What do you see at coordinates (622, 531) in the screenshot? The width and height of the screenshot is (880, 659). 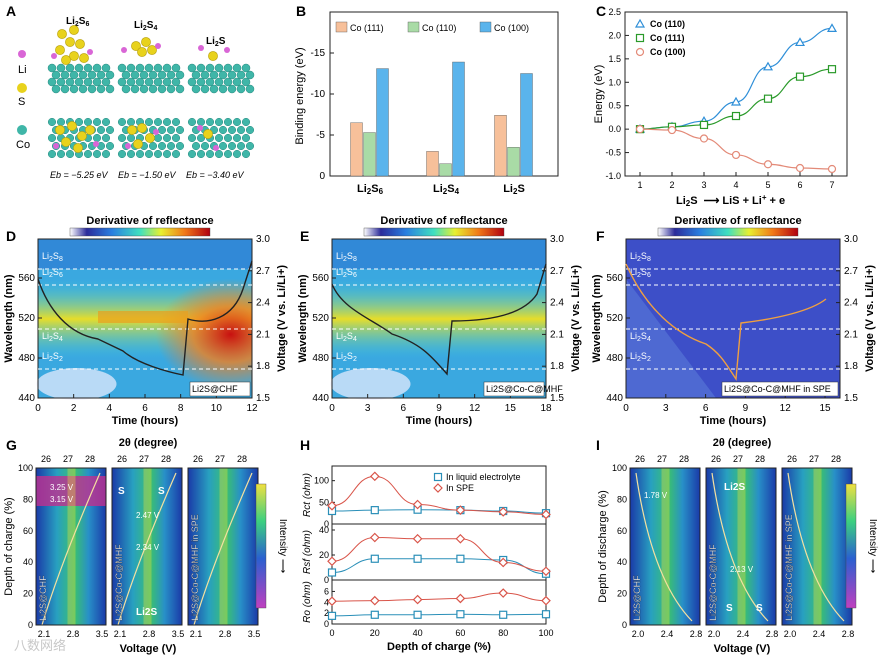 I see `y-tick-label: 60` at bounding box center [622, 531].